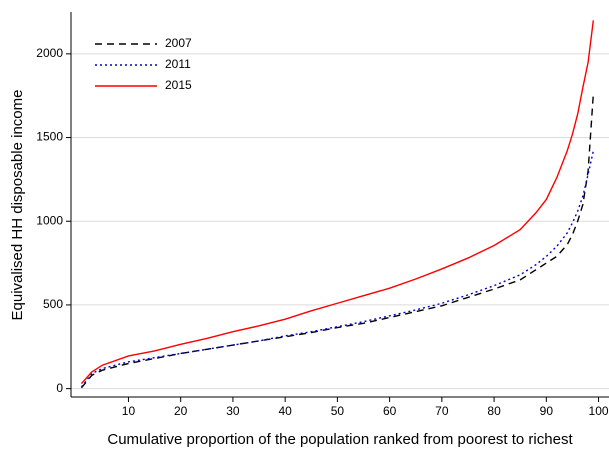 The image size is (609, 451). What do you see at coordinates (59, 388) in the screenshot?
I see `y-tick-label: 0` at bounding box center [59, 388].